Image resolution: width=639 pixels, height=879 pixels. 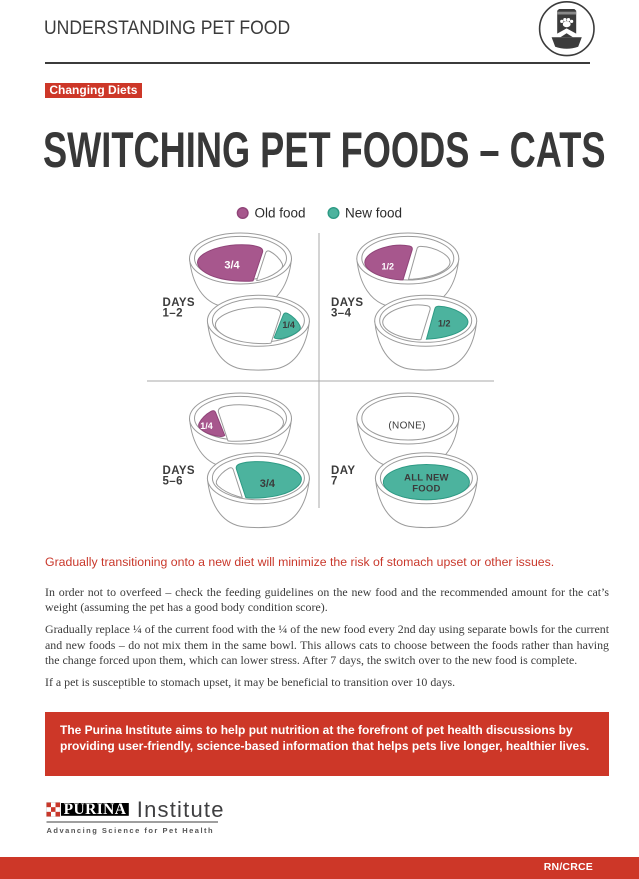 What do you see at coordinates (426, 478) in the screenshot?
I see `svg-text: ALL NEW` at bounding box center [426, 478].